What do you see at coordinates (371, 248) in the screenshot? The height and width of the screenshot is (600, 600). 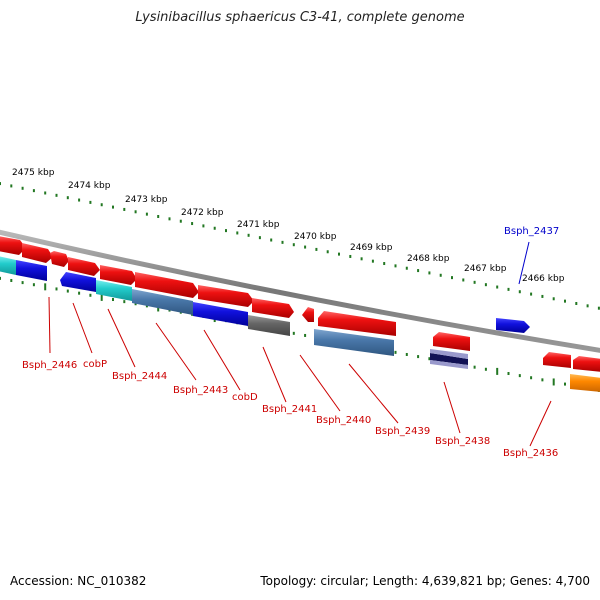 I see `kbp-label: 2469 kbp` at bounding box center [371, 248].